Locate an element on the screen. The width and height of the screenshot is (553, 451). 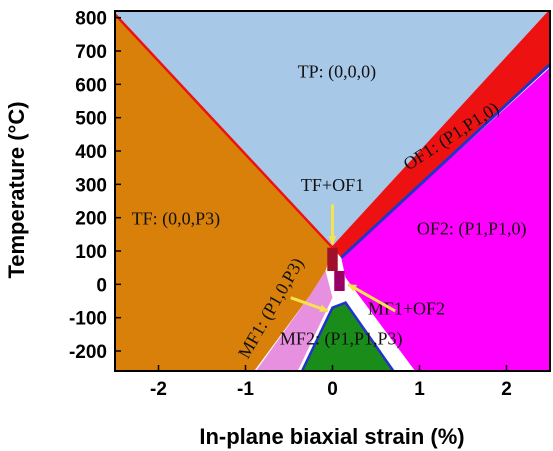
phase-label-1: TP: (0,0,0) is located at coordinates (337, 72).